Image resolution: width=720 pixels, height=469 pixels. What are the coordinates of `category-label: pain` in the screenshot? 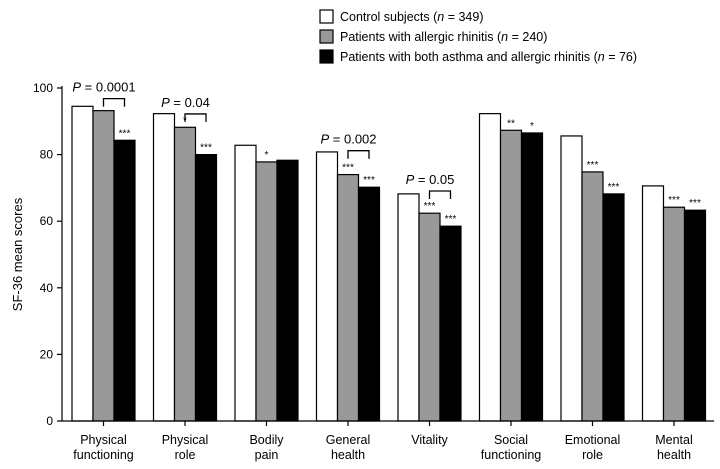 It's located at (267, 455).